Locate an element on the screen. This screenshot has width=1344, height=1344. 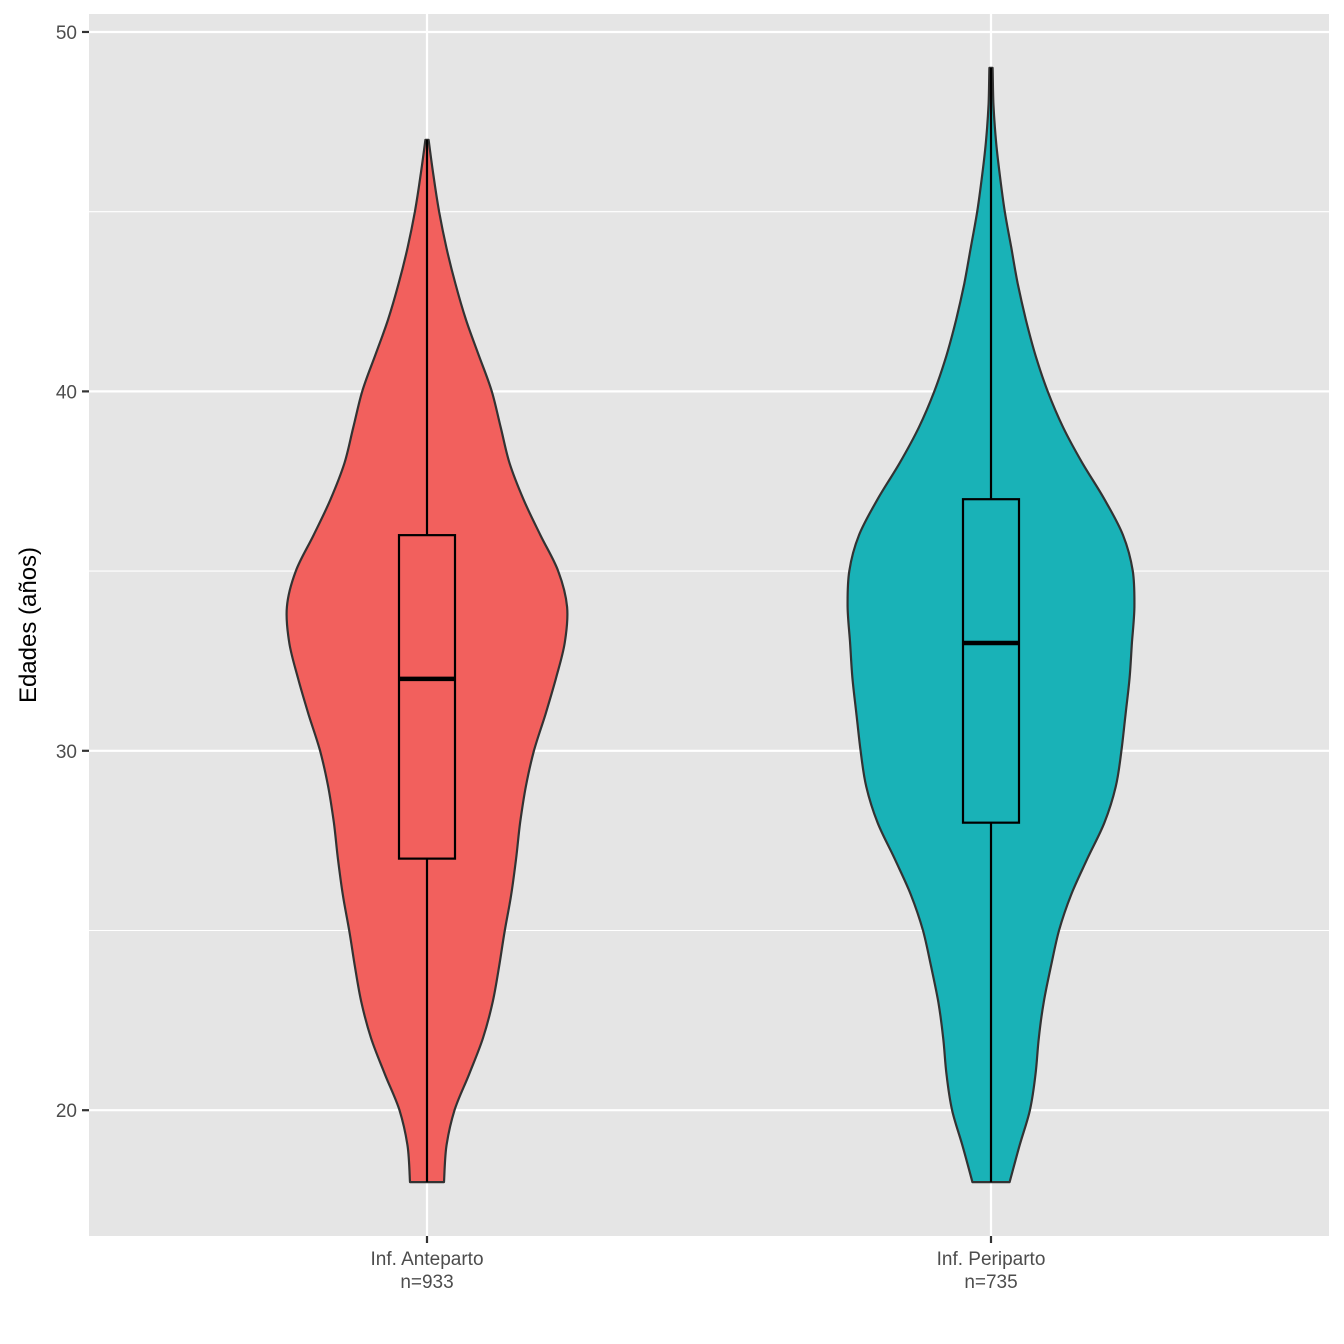
y-tick-label: 40 is located at coordinates (66, 392).